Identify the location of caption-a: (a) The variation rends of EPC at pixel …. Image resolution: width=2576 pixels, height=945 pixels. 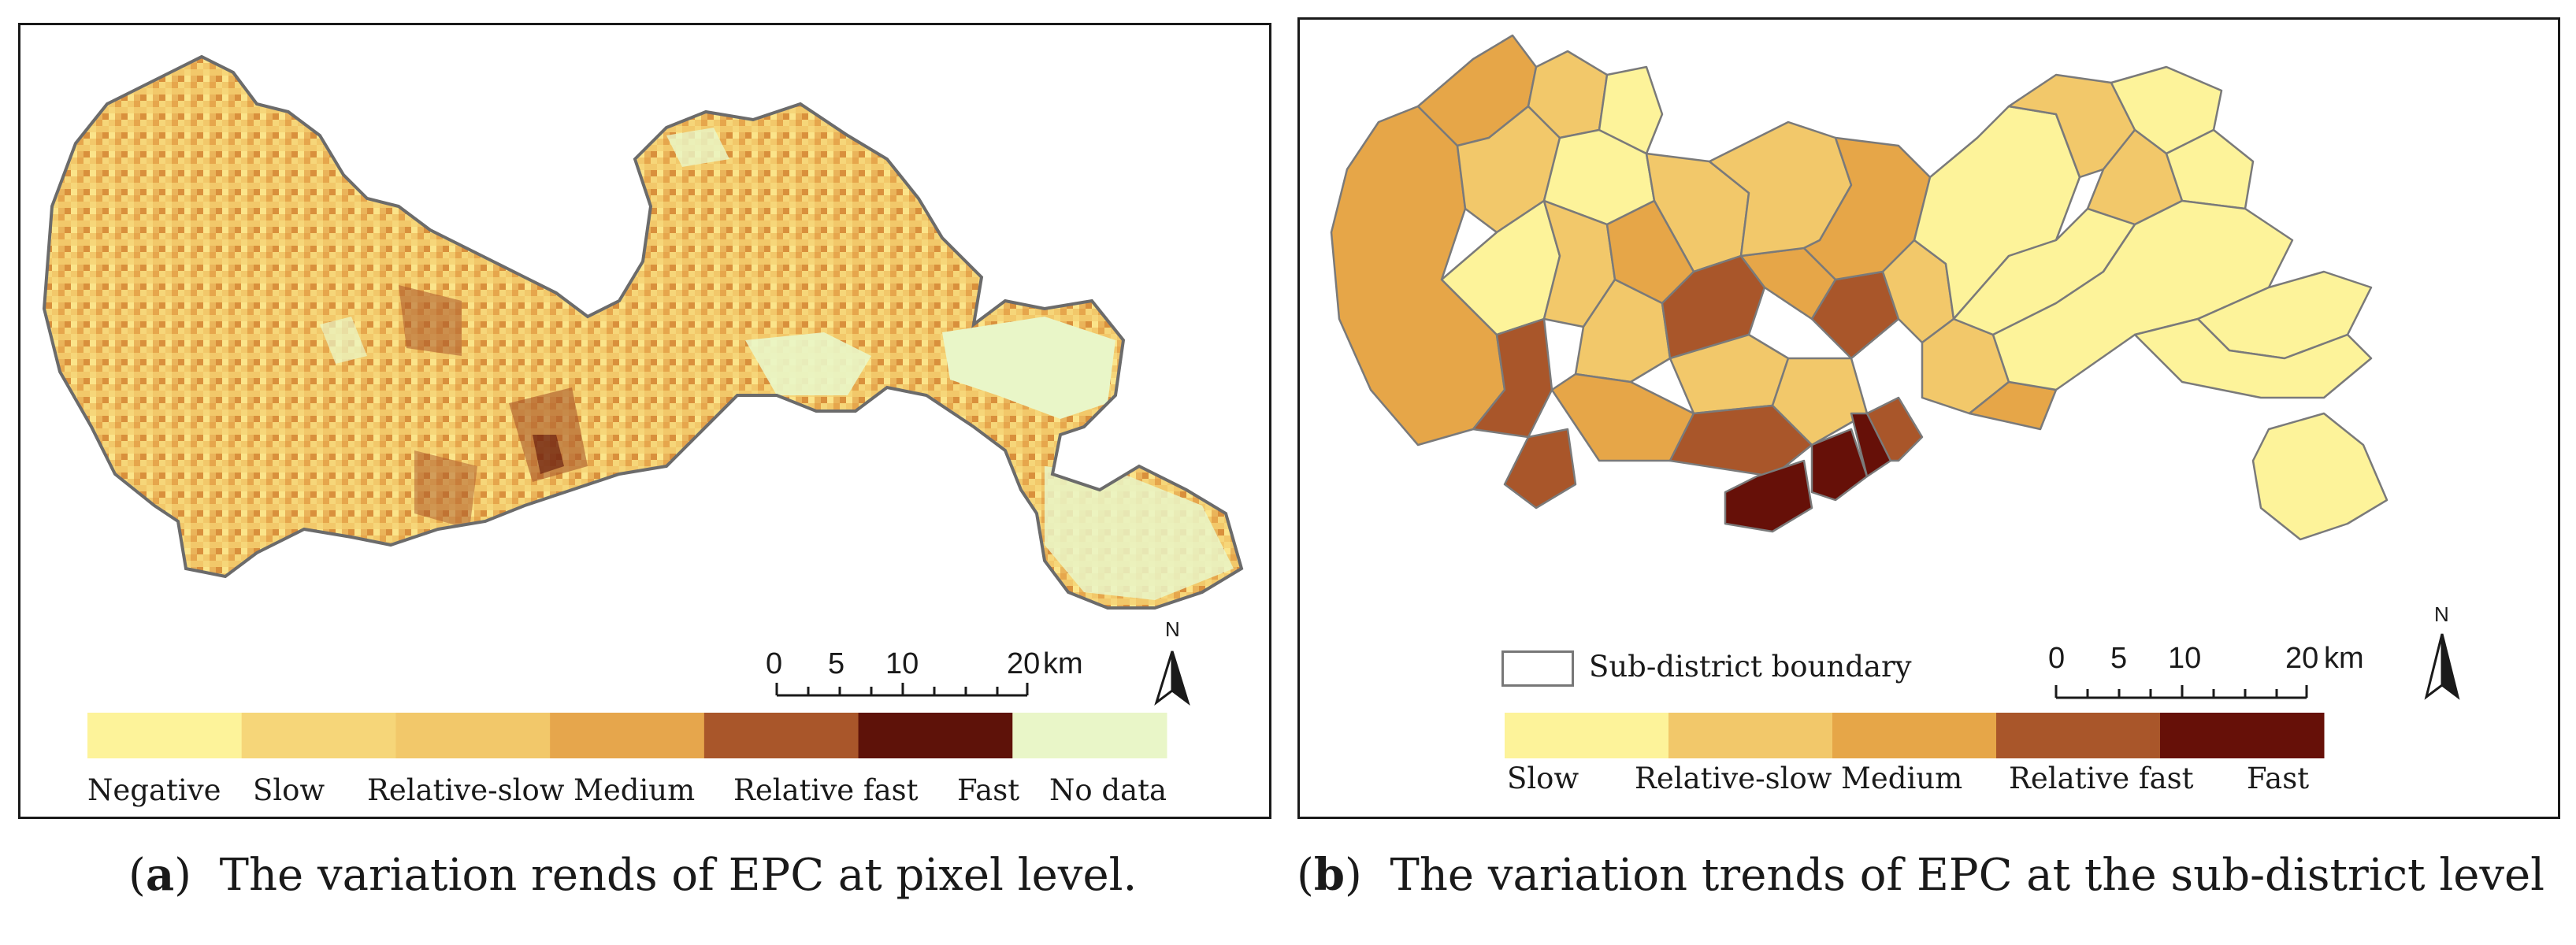
(633, 875).